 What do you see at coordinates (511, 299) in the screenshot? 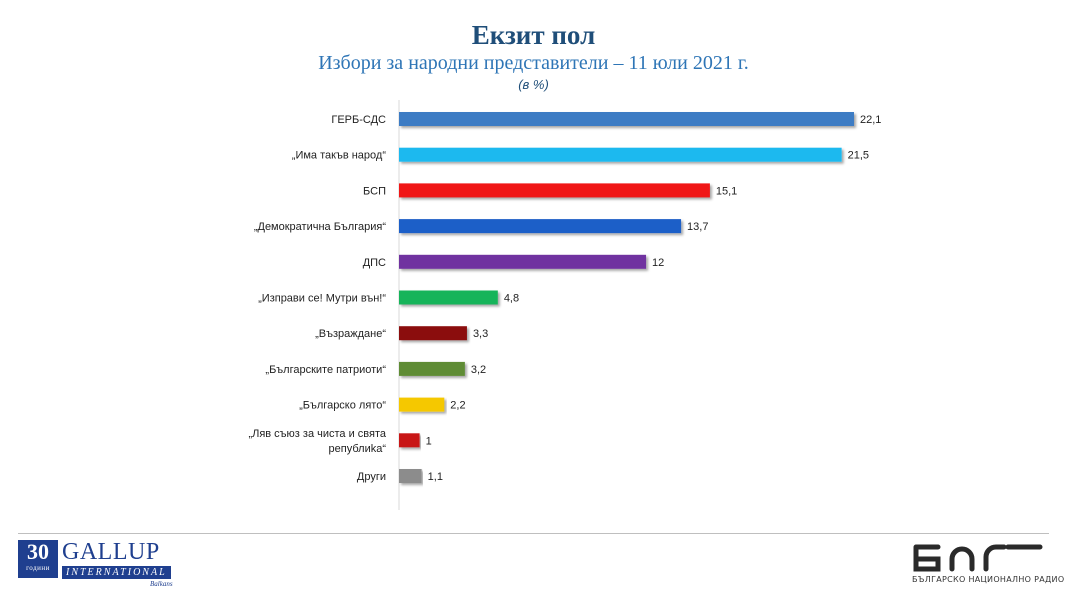
I see `data-label: 4,8` at bounding box center [511, 299].